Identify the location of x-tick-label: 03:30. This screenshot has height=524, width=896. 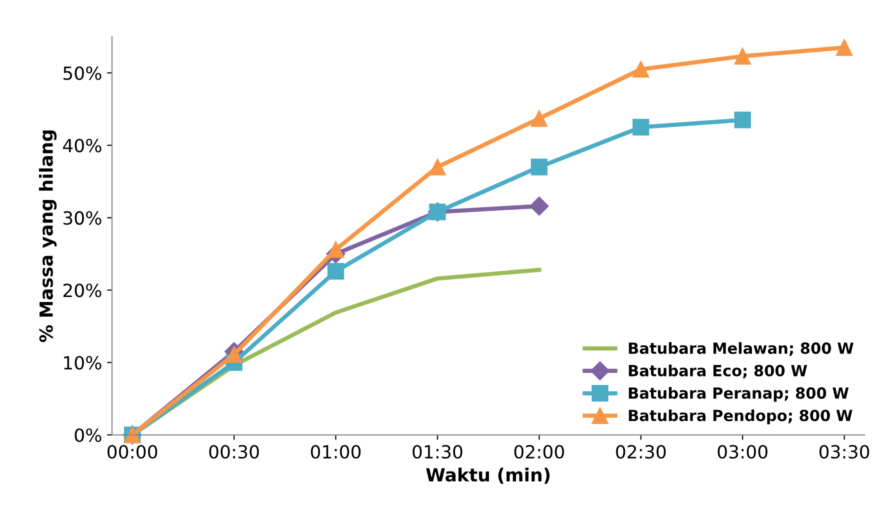
(844, 451).